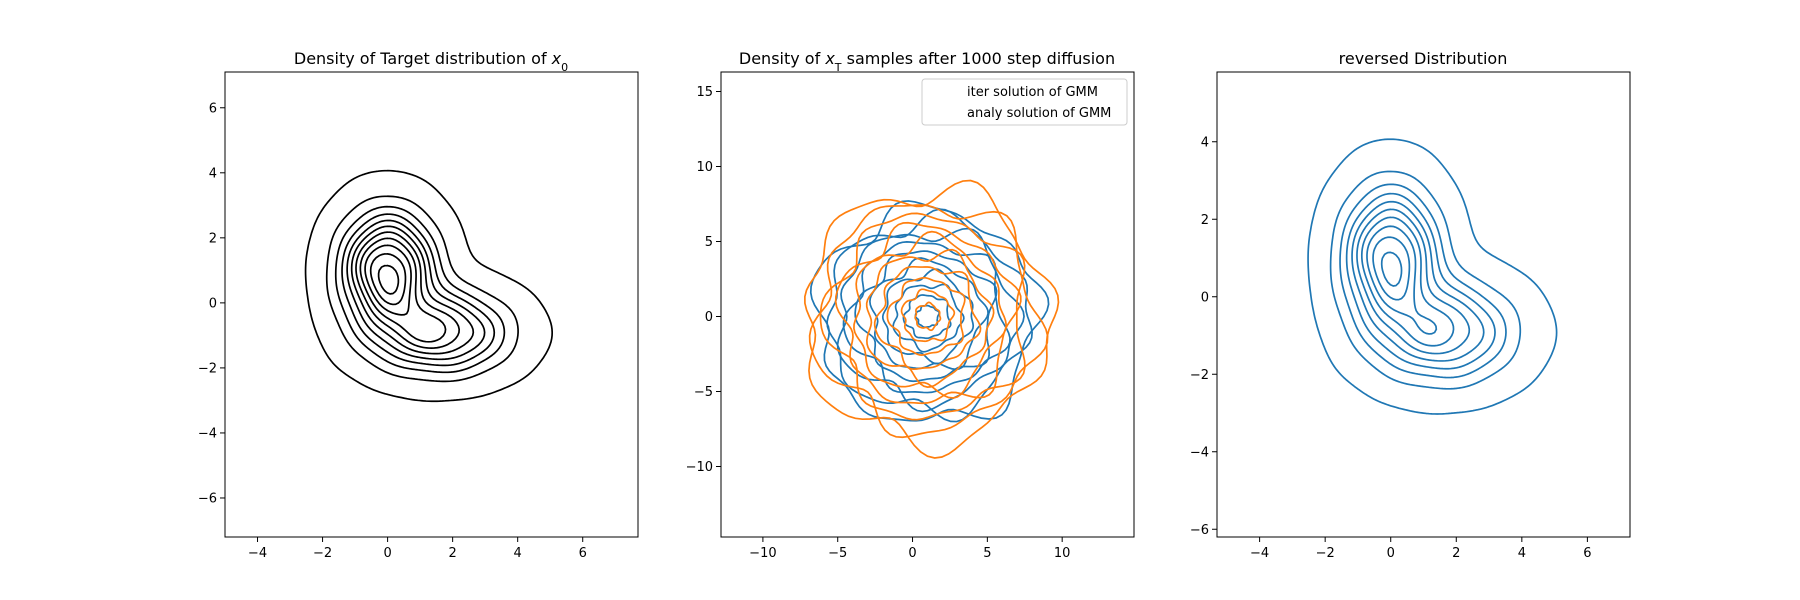 The height and width of the screenshot is (600, 1800). I want to click on panel-3-contours, so click(1432, 276).